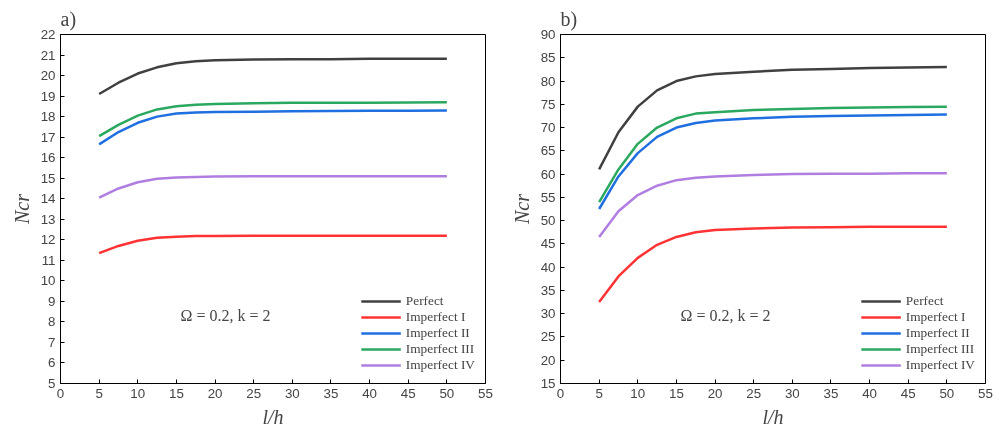  Describe the element at coordinates (52, 363) in the screenshot. I see `y-tick-label: 6` at that location.